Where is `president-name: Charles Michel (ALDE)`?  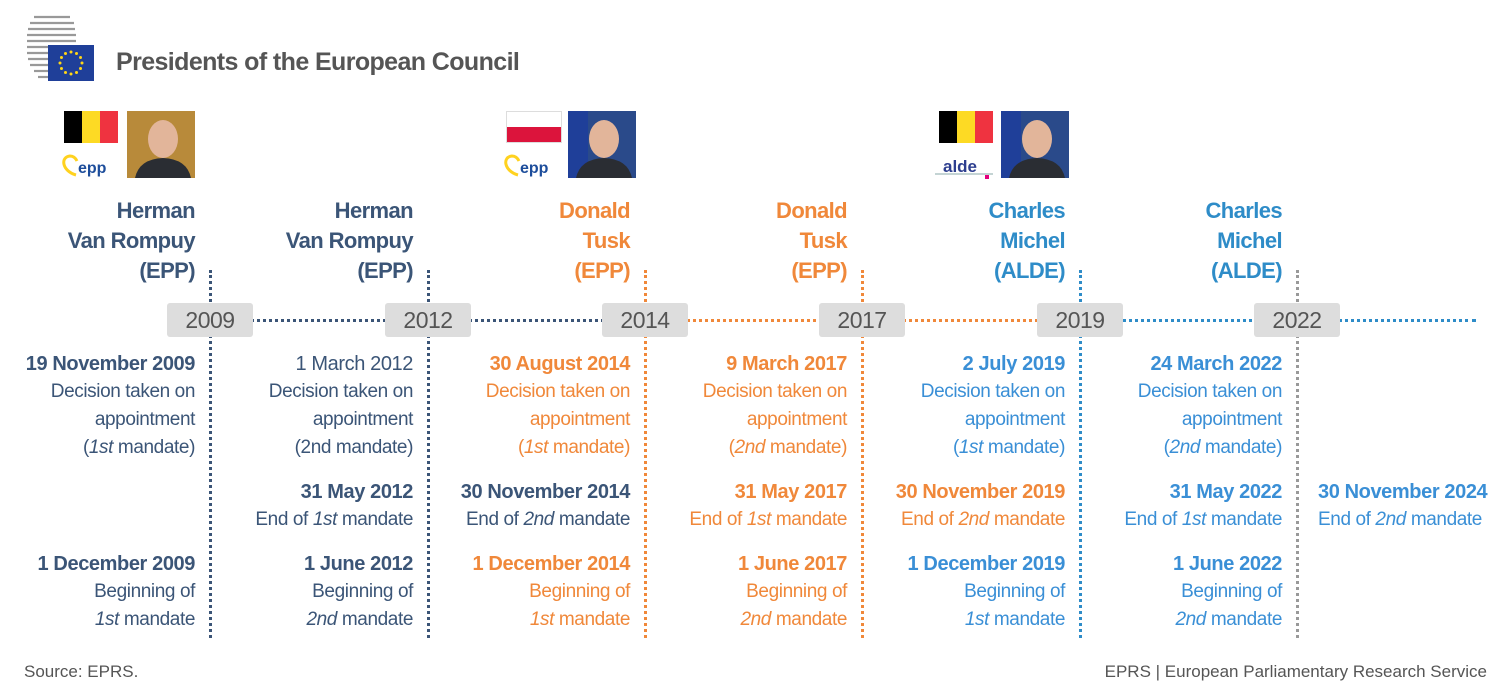 president-name: Charles Michel (ALDE) is located at coordinates (1187, 241).